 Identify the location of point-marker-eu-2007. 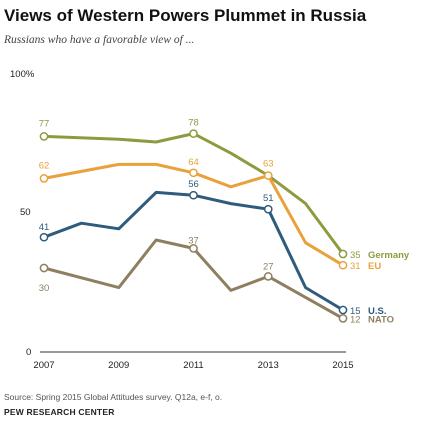
(44, 178).